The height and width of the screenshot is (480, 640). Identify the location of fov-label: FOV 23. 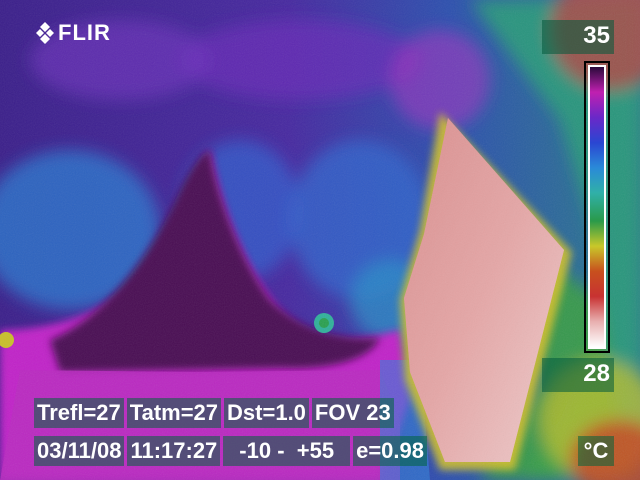
(352, 413).